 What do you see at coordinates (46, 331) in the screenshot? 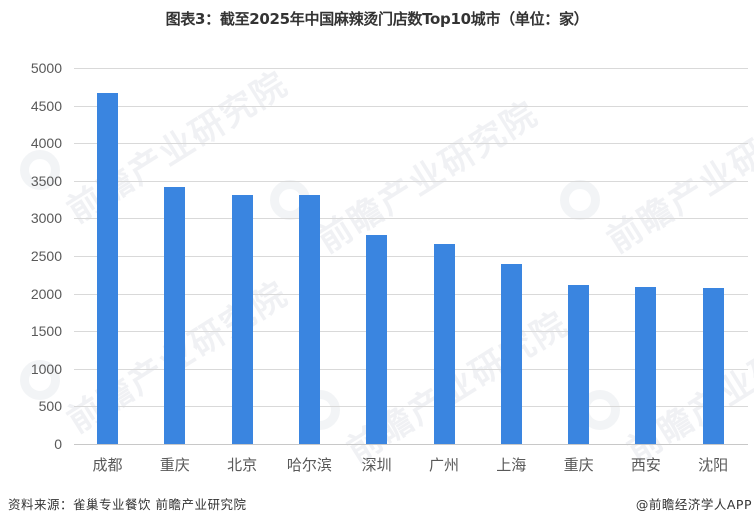
I see `y-tick-label: 1500` at bounding box center [46, 331].